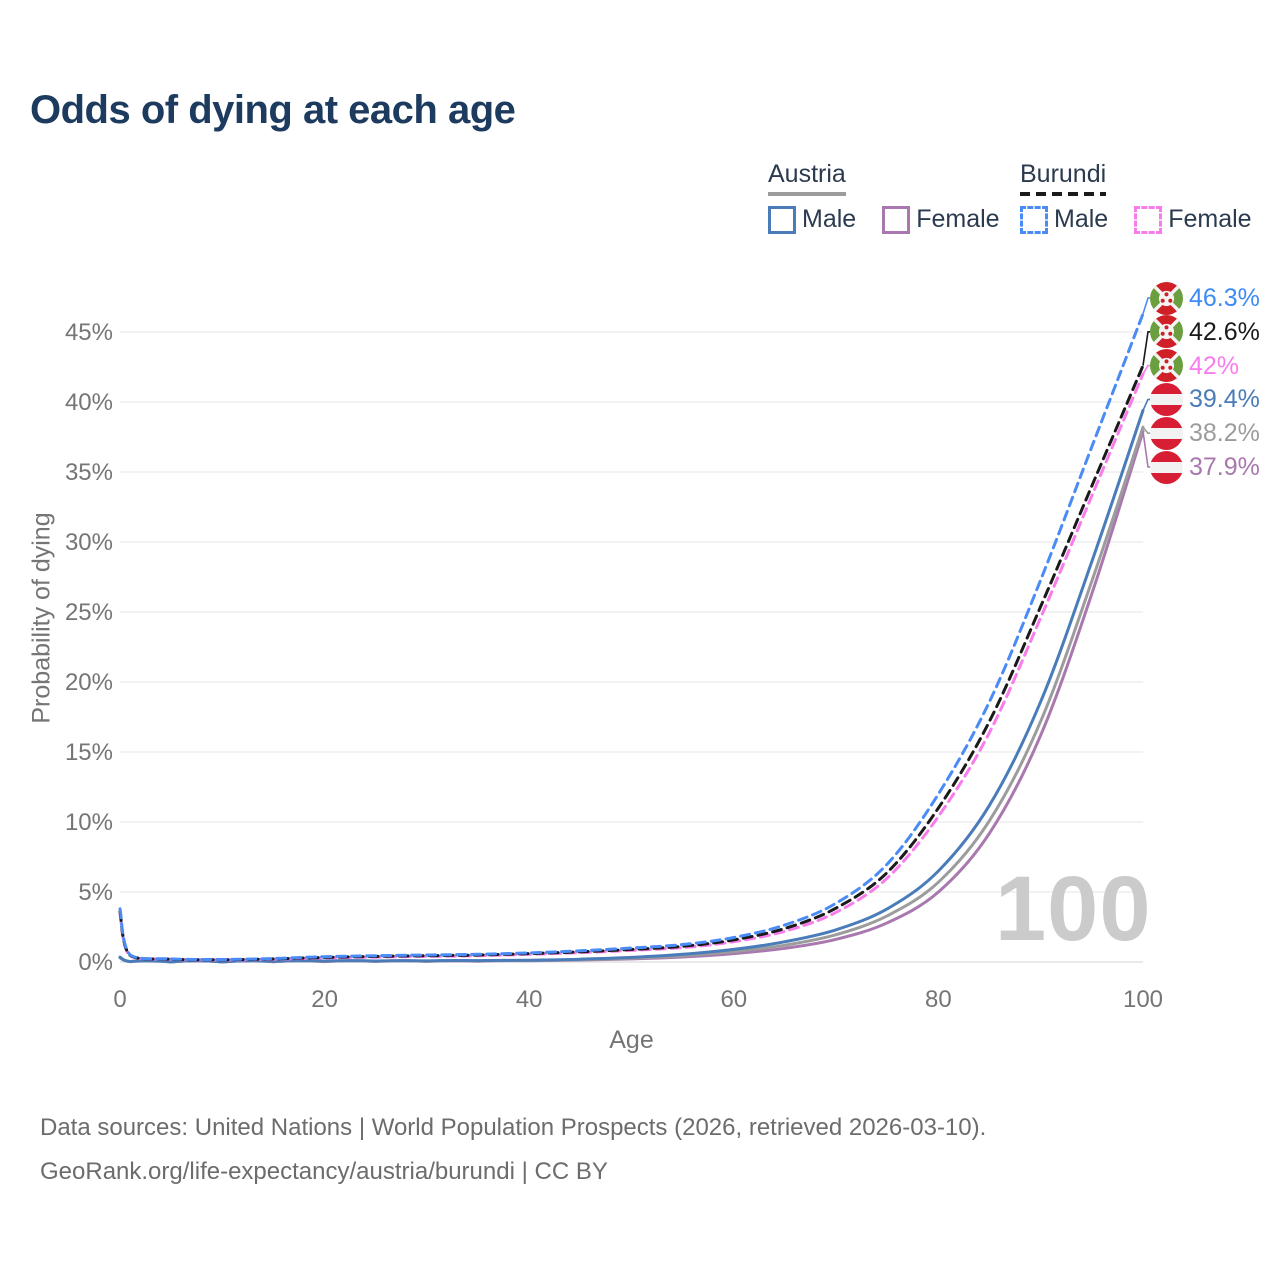 Image resolution: width=1280 pixels, height=1280 pixels. I want to click on legend-country-label-burundi: Burundi, so click(1063, 178).